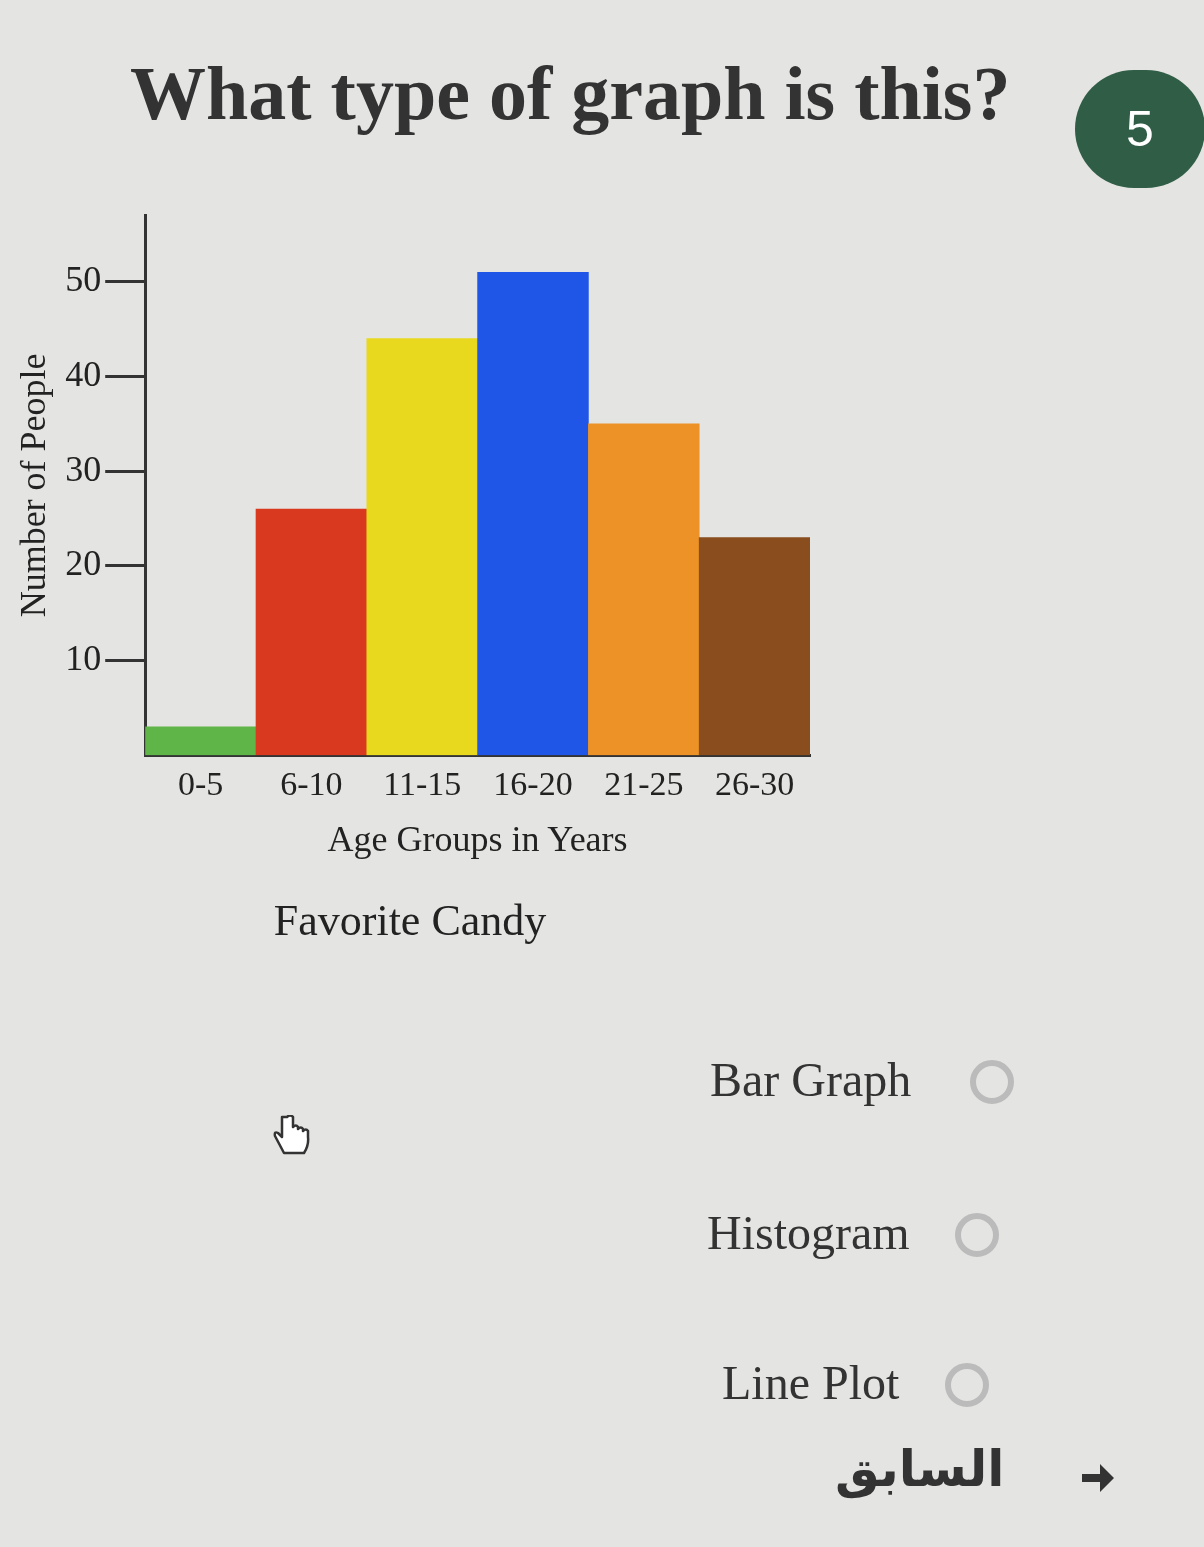 The height and width of the screenshot is (1547, 1204). I want to click on y-tick-label: 50, so click(83, 279).